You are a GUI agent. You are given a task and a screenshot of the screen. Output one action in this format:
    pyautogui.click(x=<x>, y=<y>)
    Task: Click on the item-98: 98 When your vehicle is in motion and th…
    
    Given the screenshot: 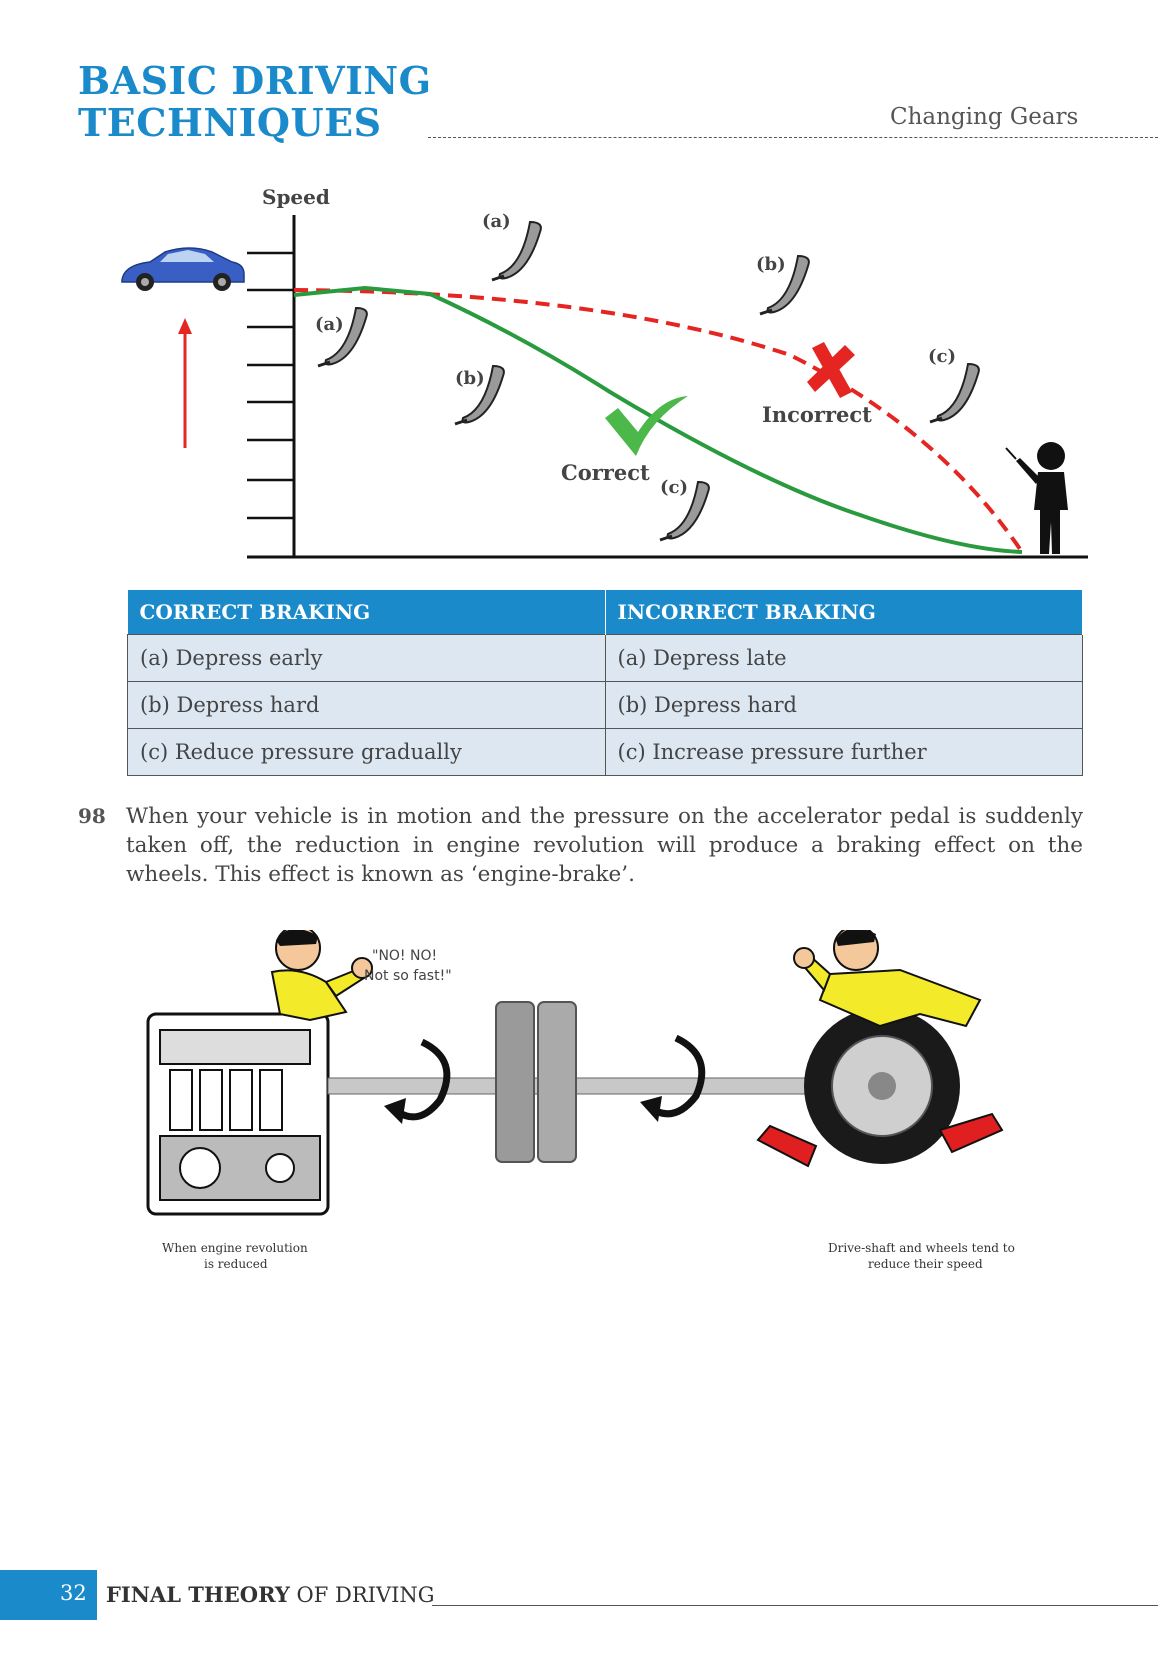 What is the action you would take?
    pyautogui.click(x=580, y=845)
    